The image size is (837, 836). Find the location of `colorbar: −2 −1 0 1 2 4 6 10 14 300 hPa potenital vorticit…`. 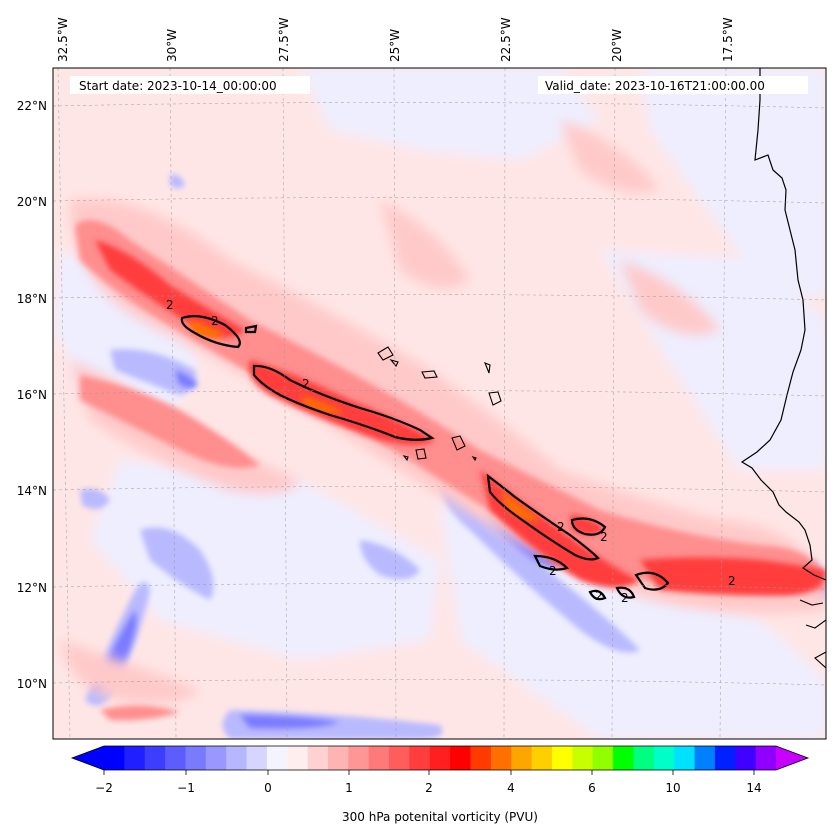

colorbar: −2 −1 0 1 2 4 6 10 14 300 hPa potenital vorticit… is located at coordinates (440, 784).